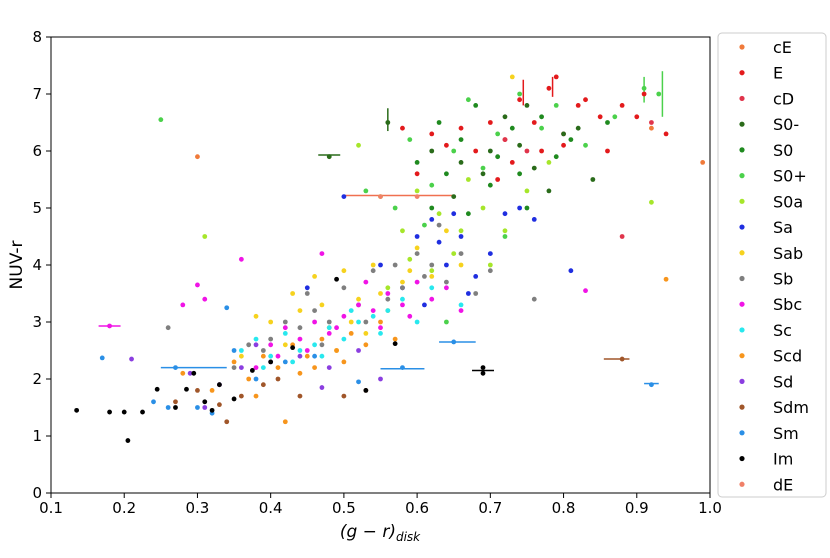  What do you see at coordinates (408, 537) in the screenshot?
I see `x-axis-label-subscript: disk` at bounding box center [408, 537].